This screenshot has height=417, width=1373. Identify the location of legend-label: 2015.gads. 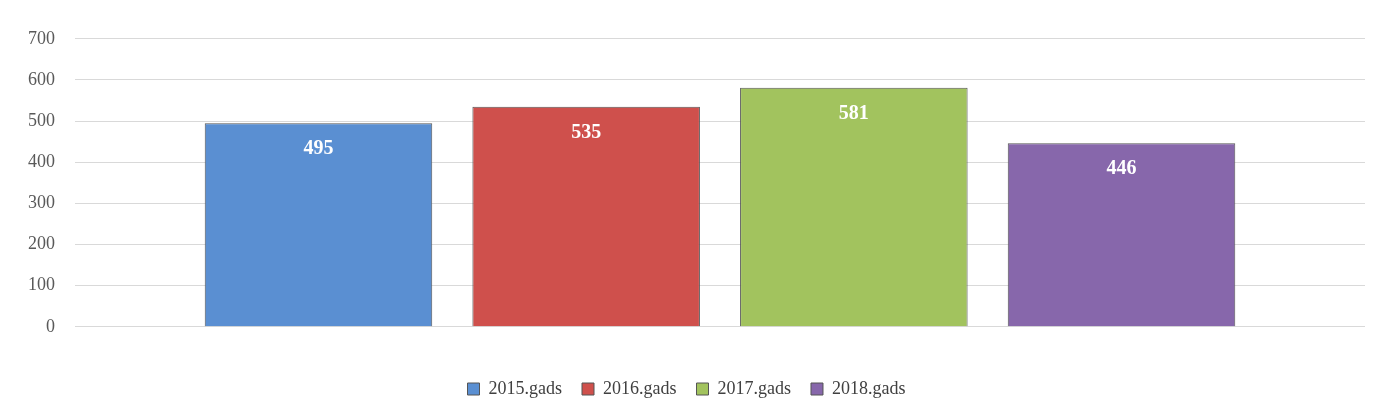
(525, 387).